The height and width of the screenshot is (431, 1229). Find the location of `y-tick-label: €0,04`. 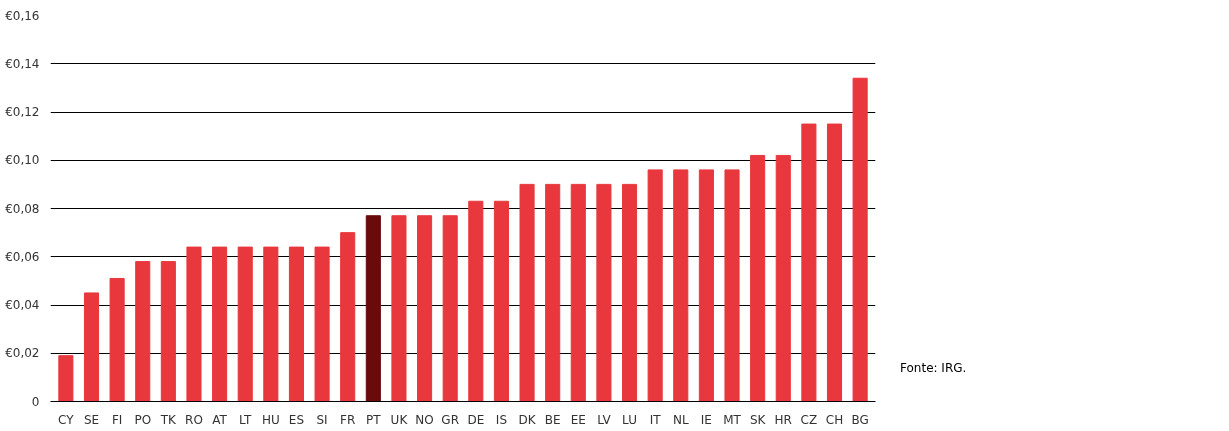

y-tick-label: €0,04 is located at coordinates (22, 305).